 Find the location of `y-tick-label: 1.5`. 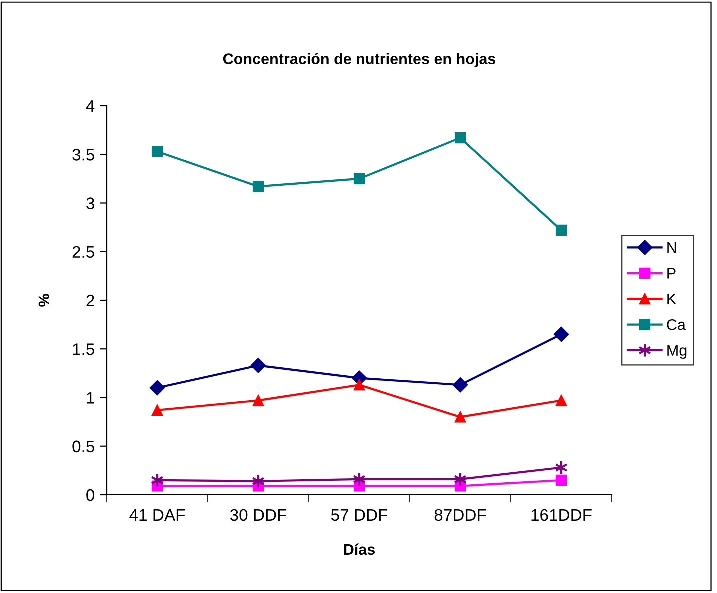

y-tick-label: 1.5 is located at coordinates (83, 350).